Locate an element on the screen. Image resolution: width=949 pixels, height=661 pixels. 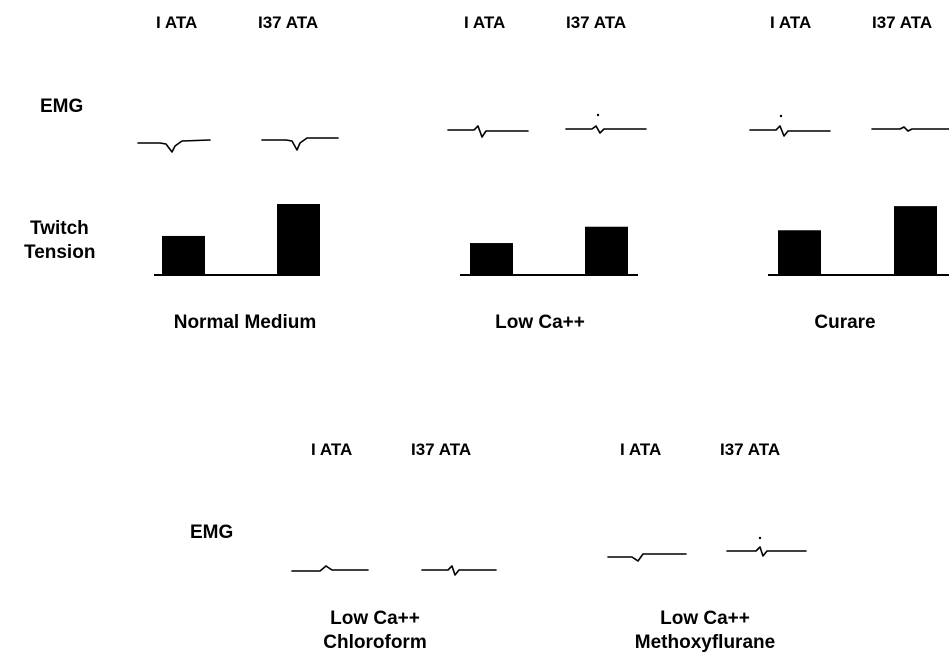
normal-condition-label: Normal Medium is located at coordinates (245, 322).